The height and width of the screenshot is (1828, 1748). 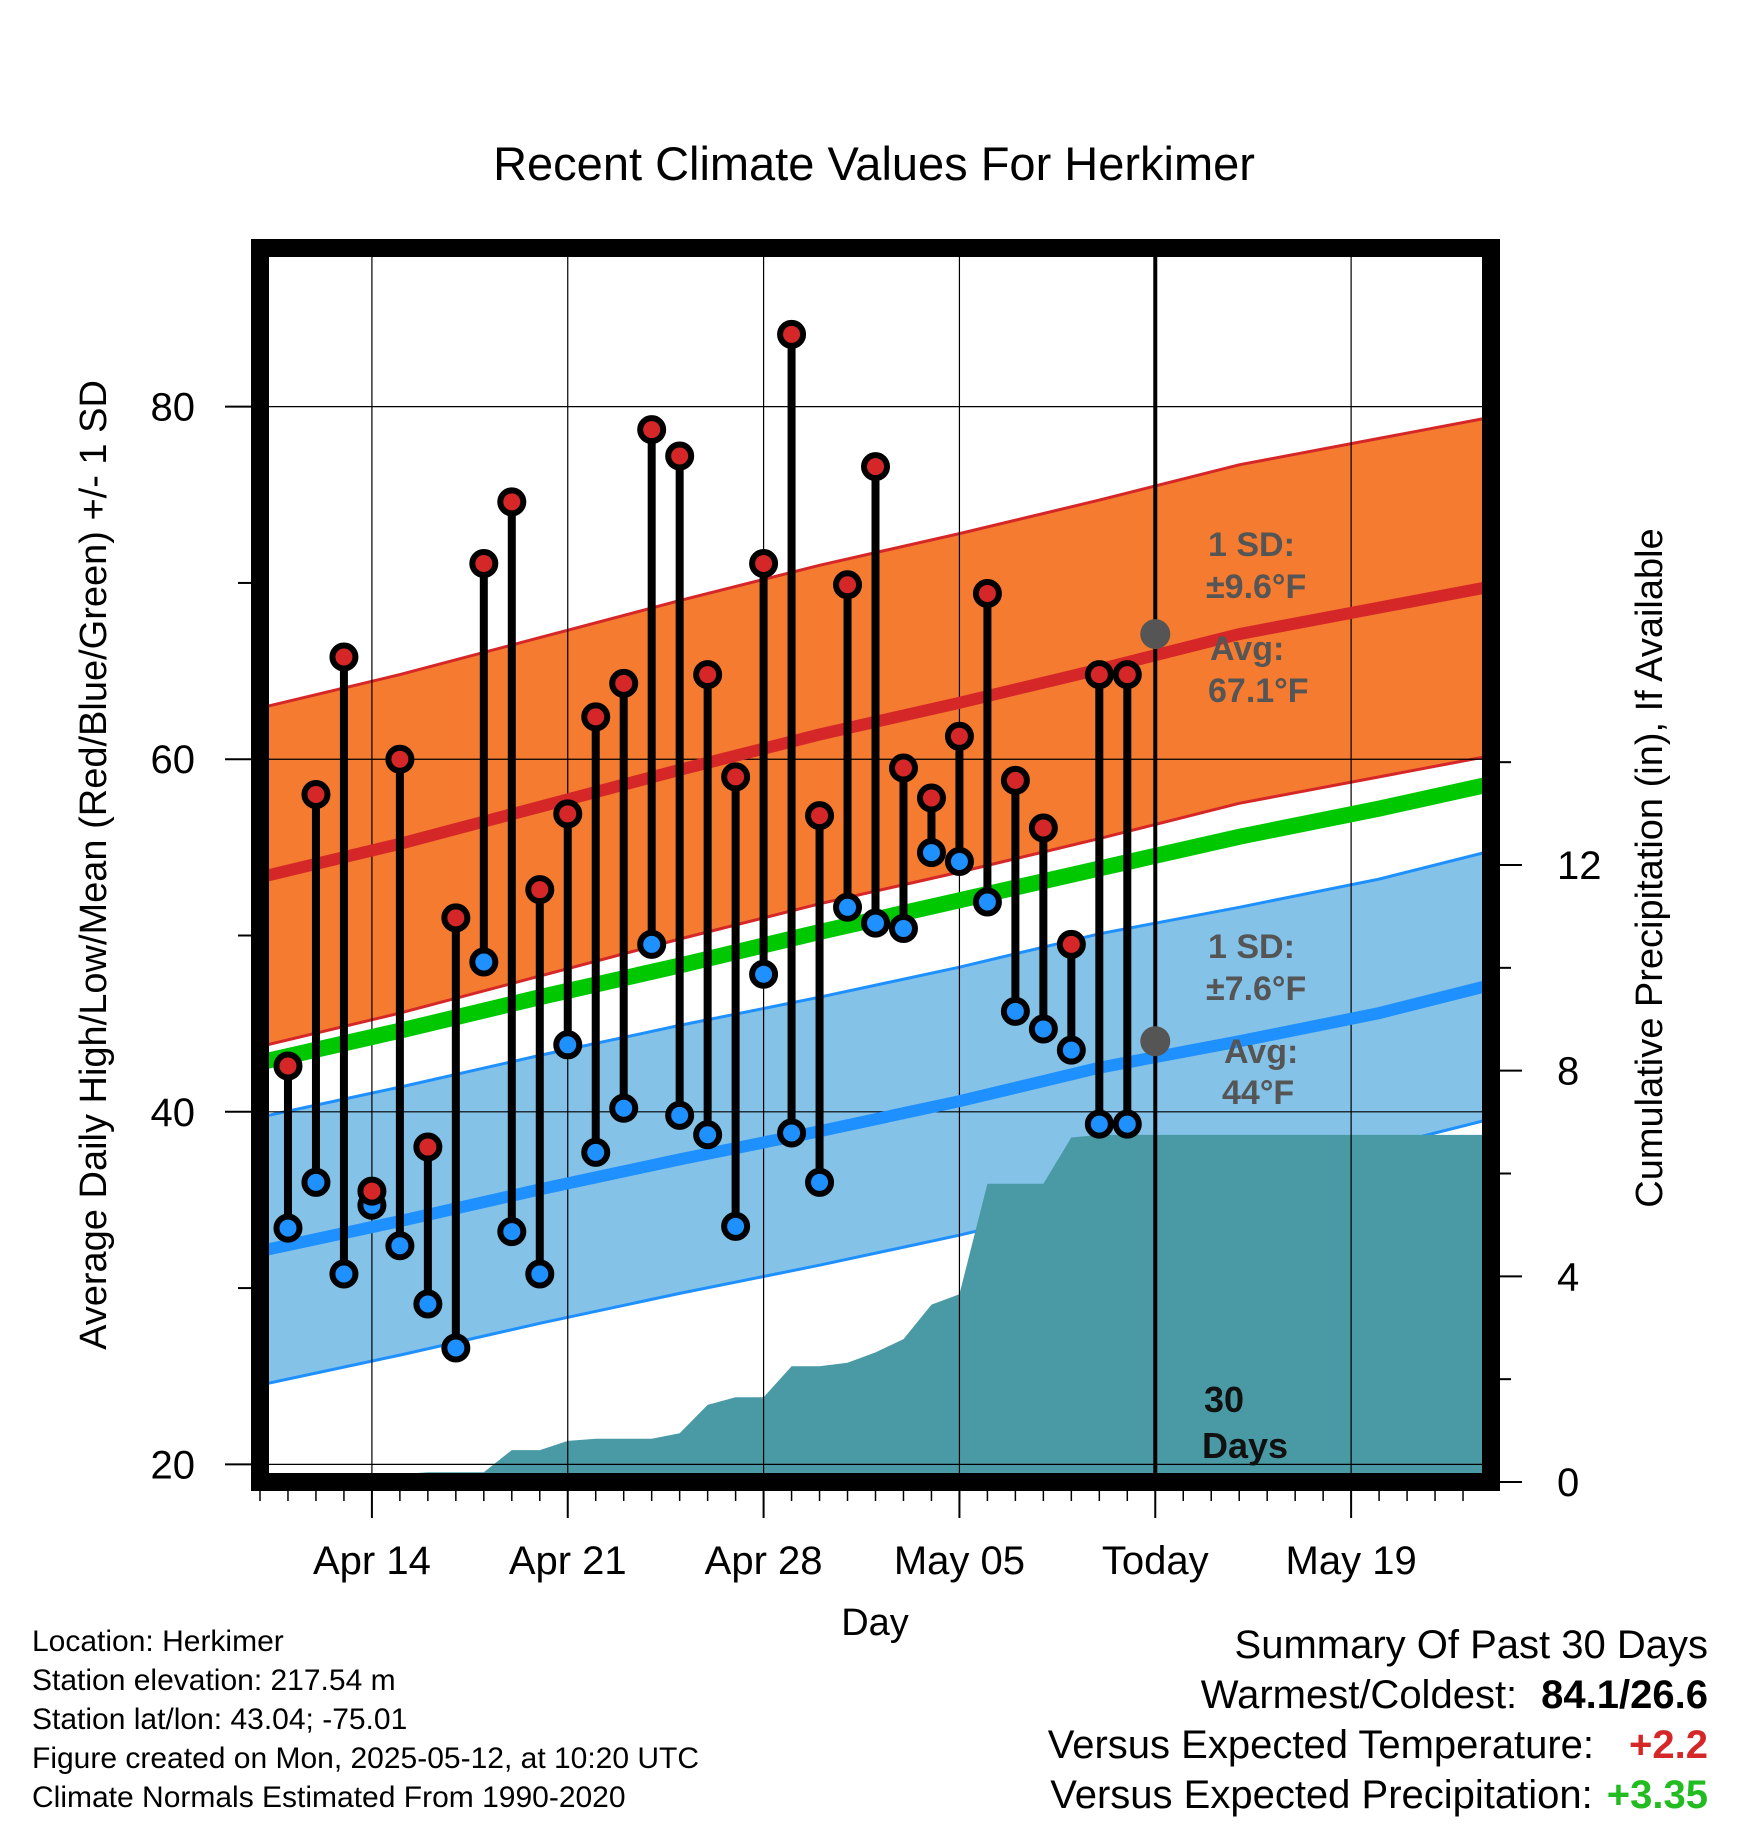 I want to click on info-elevation: Station elevation: 217.54 m, so click(x=214, y=1680).